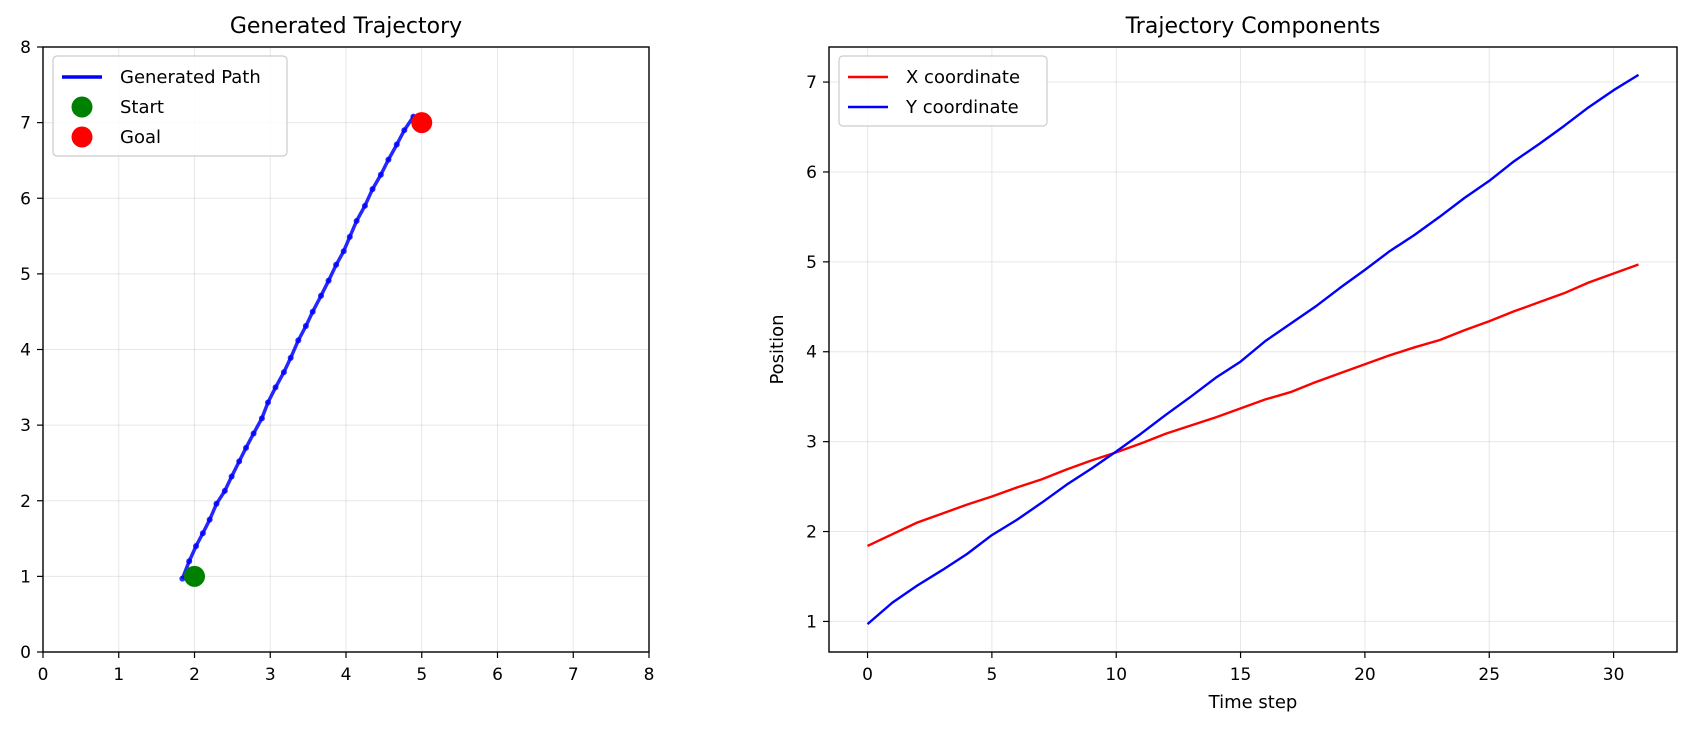  Describe the element at coordinates (1253, 26) in the screenshot. I see `chart-title: Trajectory Components` at that location.